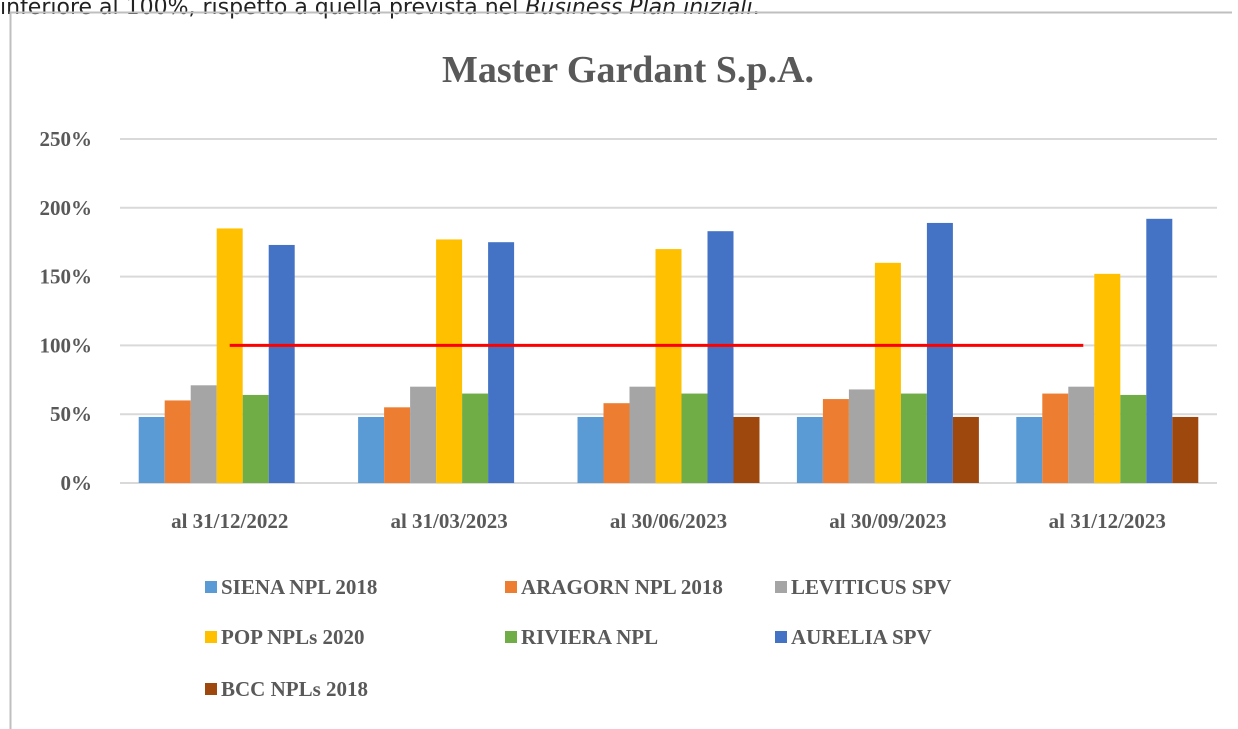 The image size is (1238, 729). I want to click on legend-label: POP NPLs 2020, so click(293, 637).